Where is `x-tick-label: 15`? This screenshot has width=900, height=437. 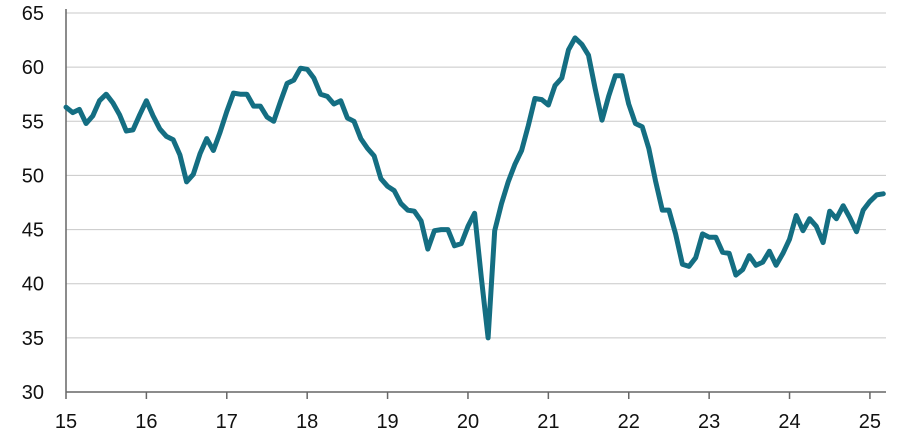
x-tick-label: 15 is located at coordinates (66, 422).